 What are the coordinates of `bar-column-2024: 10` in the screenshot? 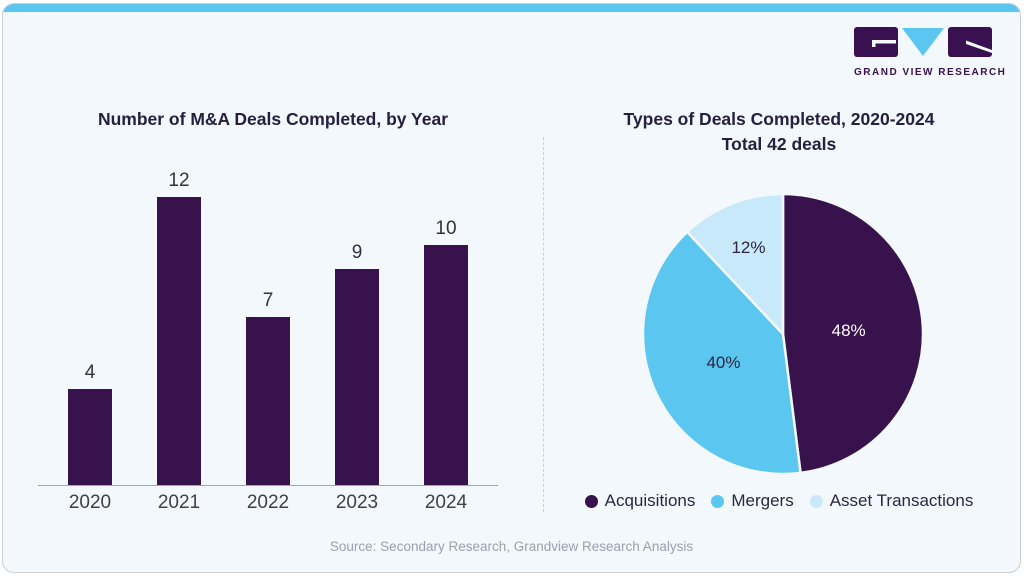 It's located at (446, 351).